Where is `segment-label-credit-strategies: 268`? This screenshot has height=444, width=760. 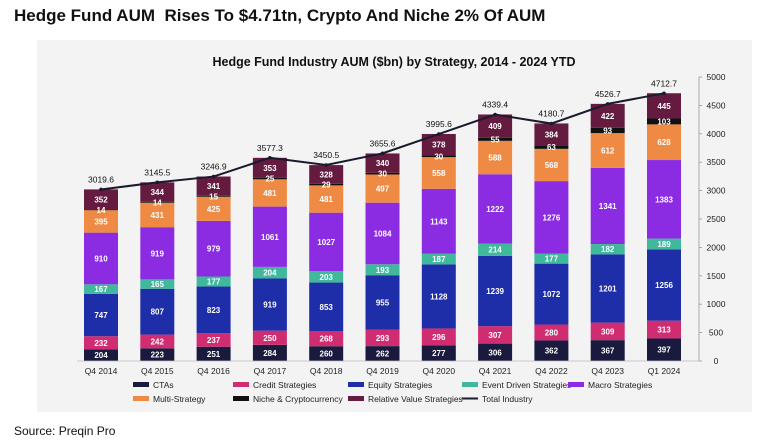
segment-label-credit-strategies: 268 is located at coordinates (327, 339).